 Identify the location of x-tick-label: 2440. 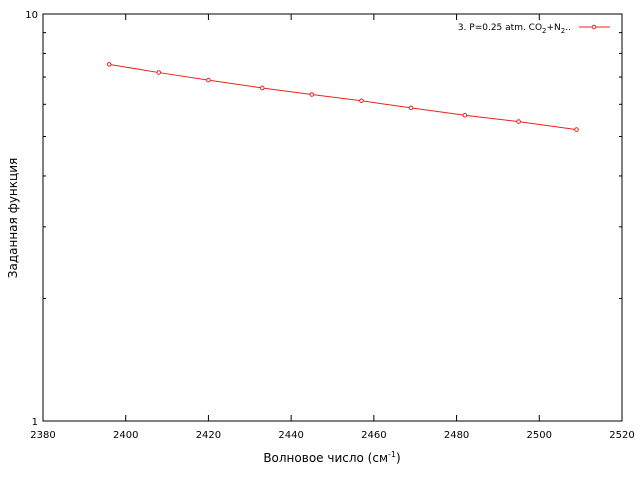
(290, 435).